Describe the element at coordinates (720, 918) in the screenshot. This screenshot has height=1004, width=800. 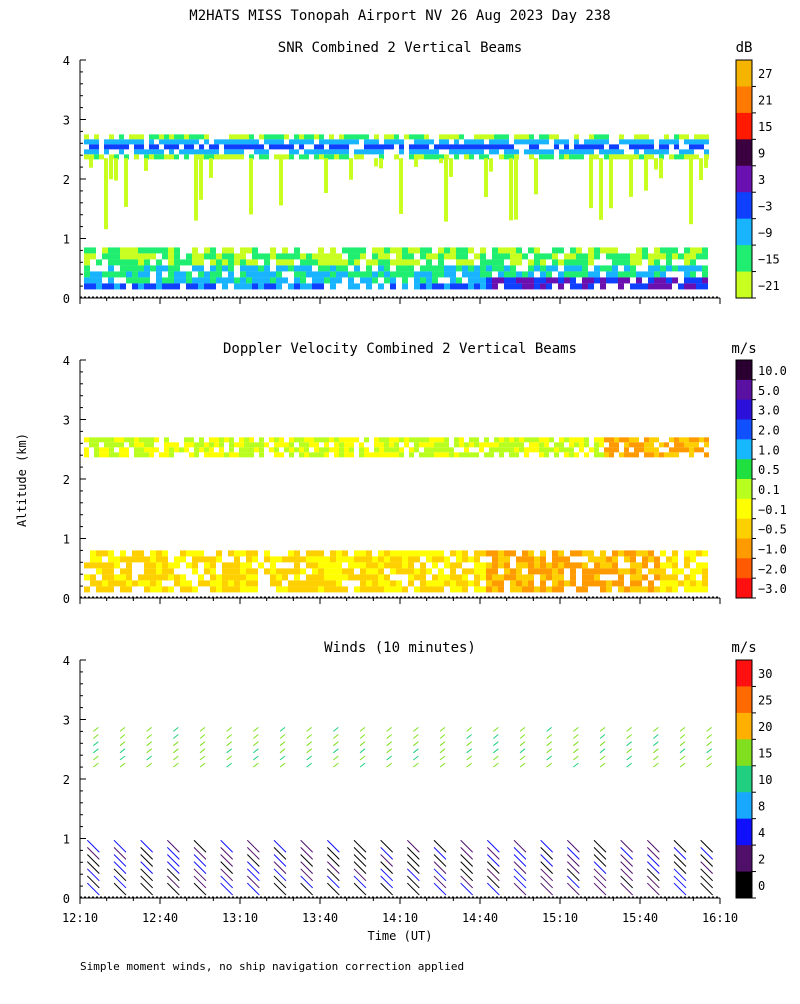
I see `x-tick-label: 16:10` at that location.